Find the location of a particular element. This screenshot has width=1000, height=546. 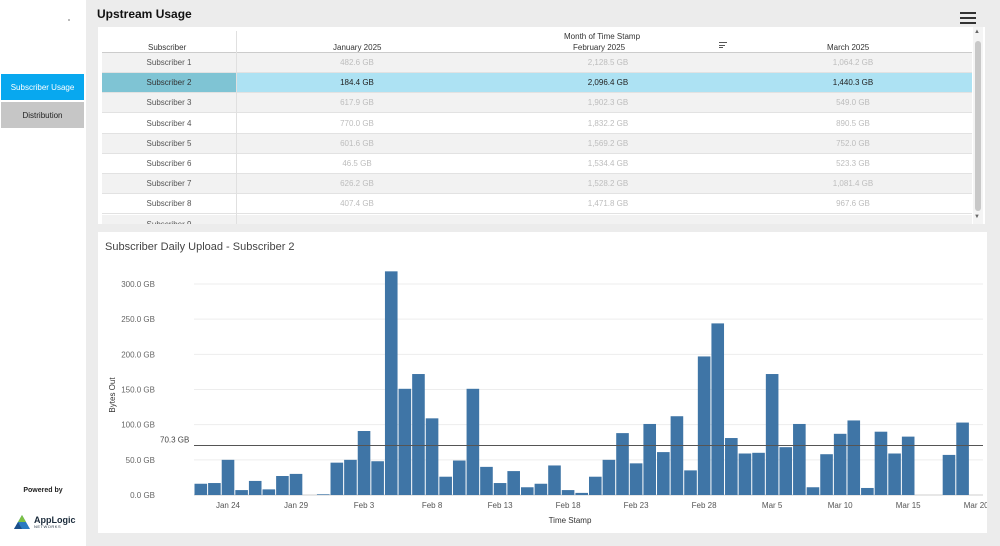

table-row: Subscriber 2 184.4 GB 2,096.4 GB 1,440.3 GB is located at coordinates (537, 83).